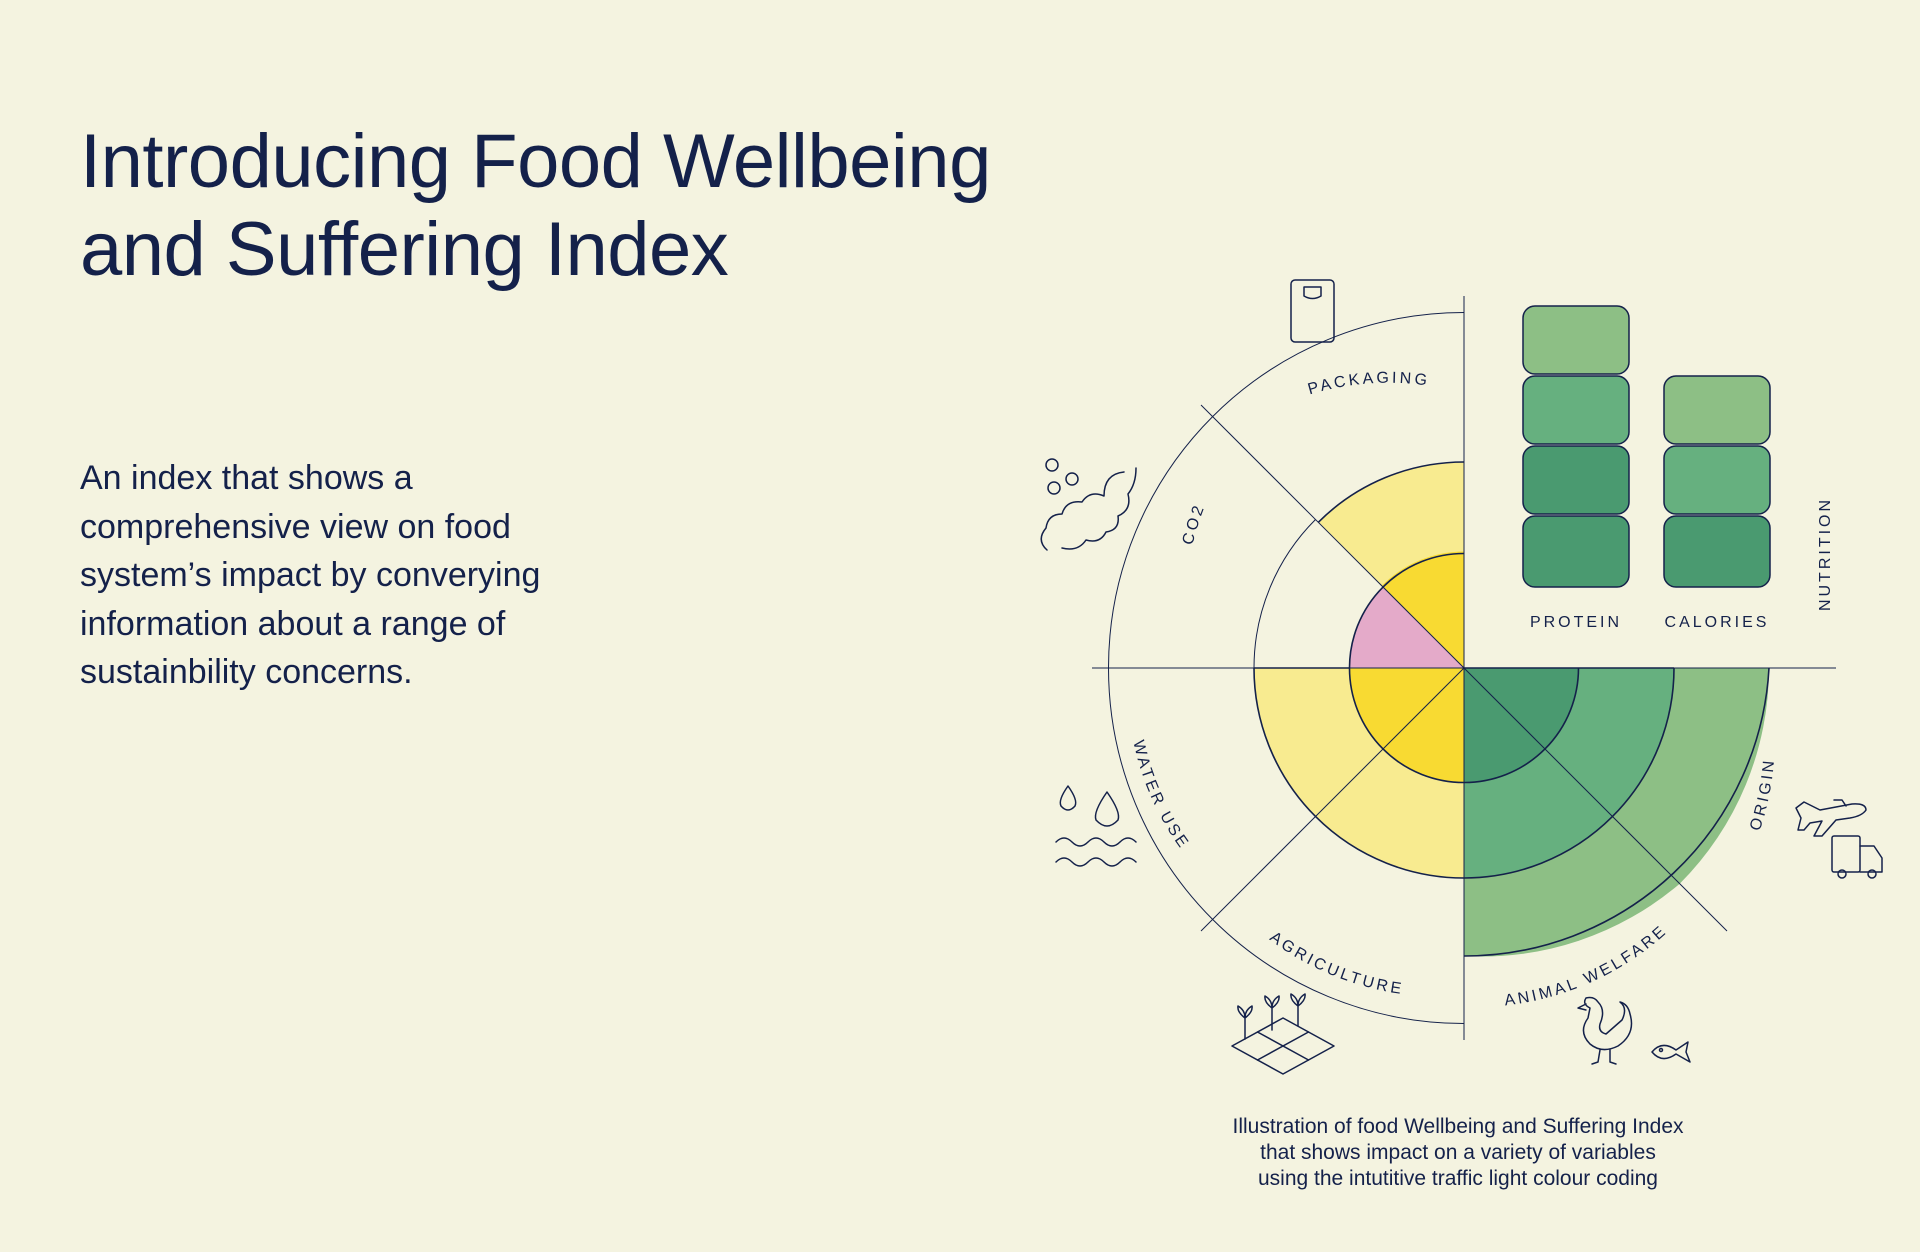  What do you see at coordinates (1283, 1034) in the screenshot?
I see `agriculture-field-icon` at bounding box center [1283, 1034].